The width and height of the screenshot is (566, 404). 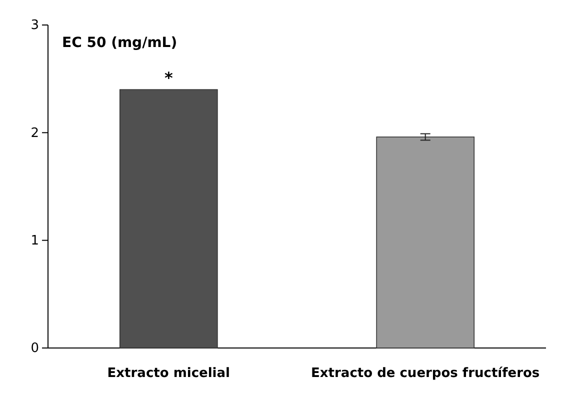 What do you see at coordinates (168, 373) in the screenshot?
I see `x-tick-label: Extracto micelial` at bounding box center [168, 373].